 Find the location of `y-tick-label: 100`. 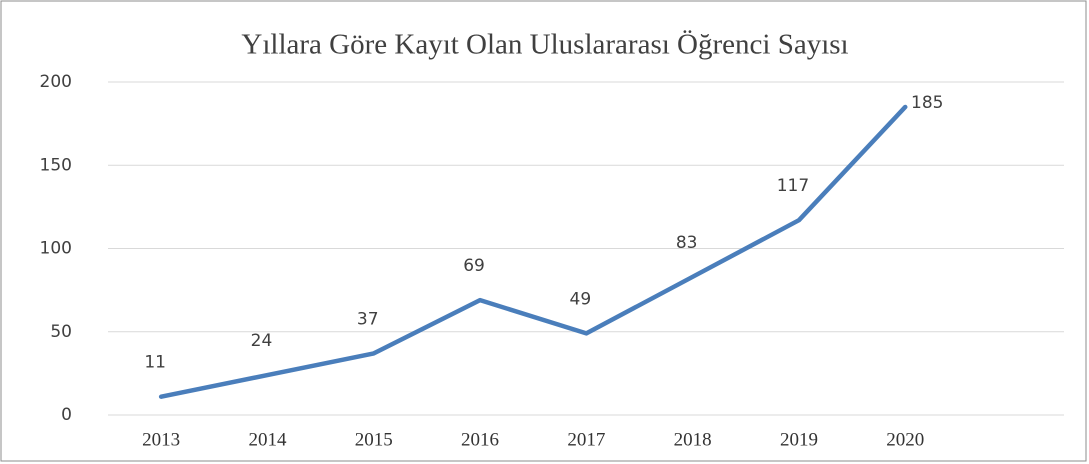

y-tick-label: 100 is located at coordinates (56, 249).